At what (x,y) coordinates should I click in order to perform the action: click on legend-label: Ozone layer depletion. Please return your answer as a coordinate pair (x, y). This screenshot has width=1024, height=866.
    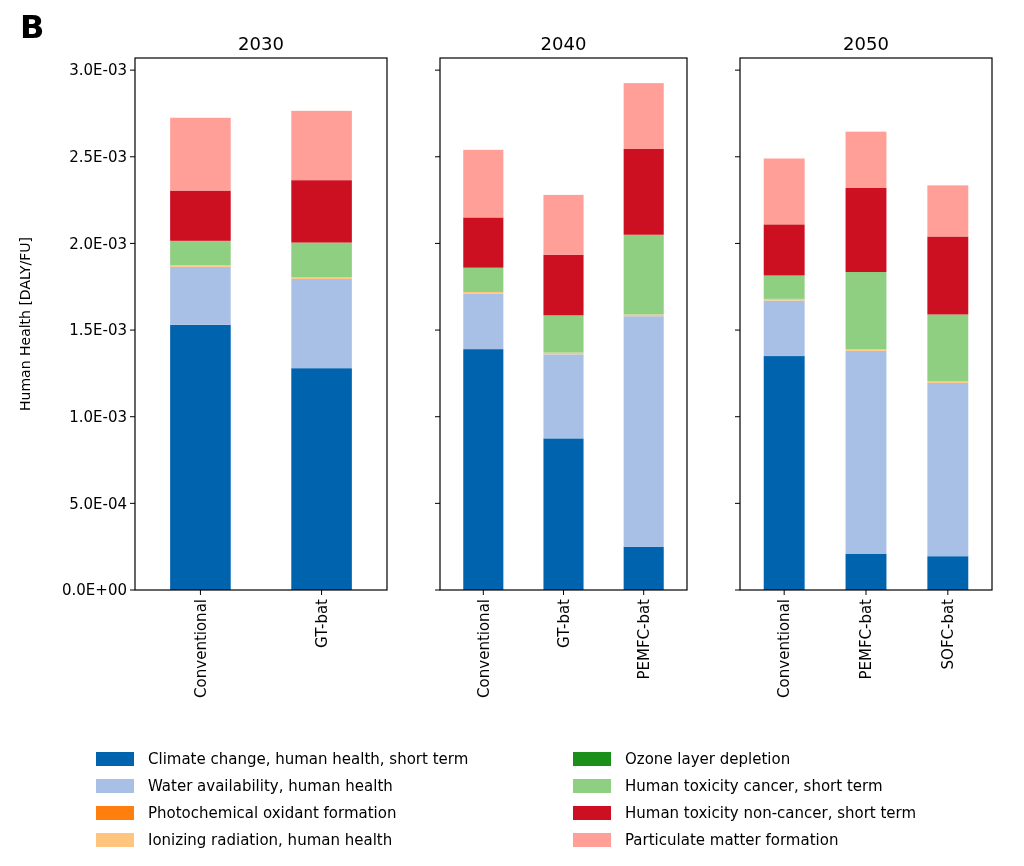
    Looking at the image, I should click on (708, 759).